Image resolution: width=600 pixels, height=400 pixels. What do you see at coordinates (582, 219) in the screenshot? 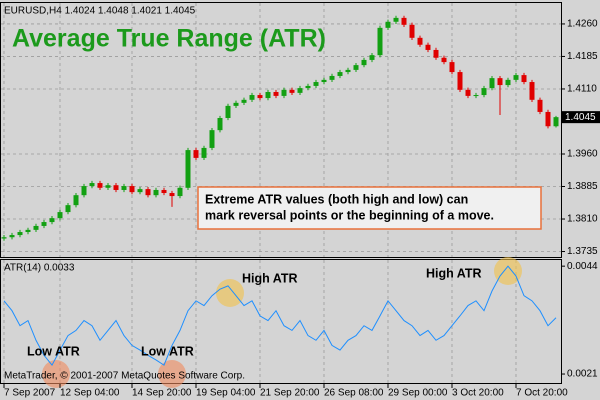
I see `y-tick-label: 1.3810` at bounding box center [582, 219].